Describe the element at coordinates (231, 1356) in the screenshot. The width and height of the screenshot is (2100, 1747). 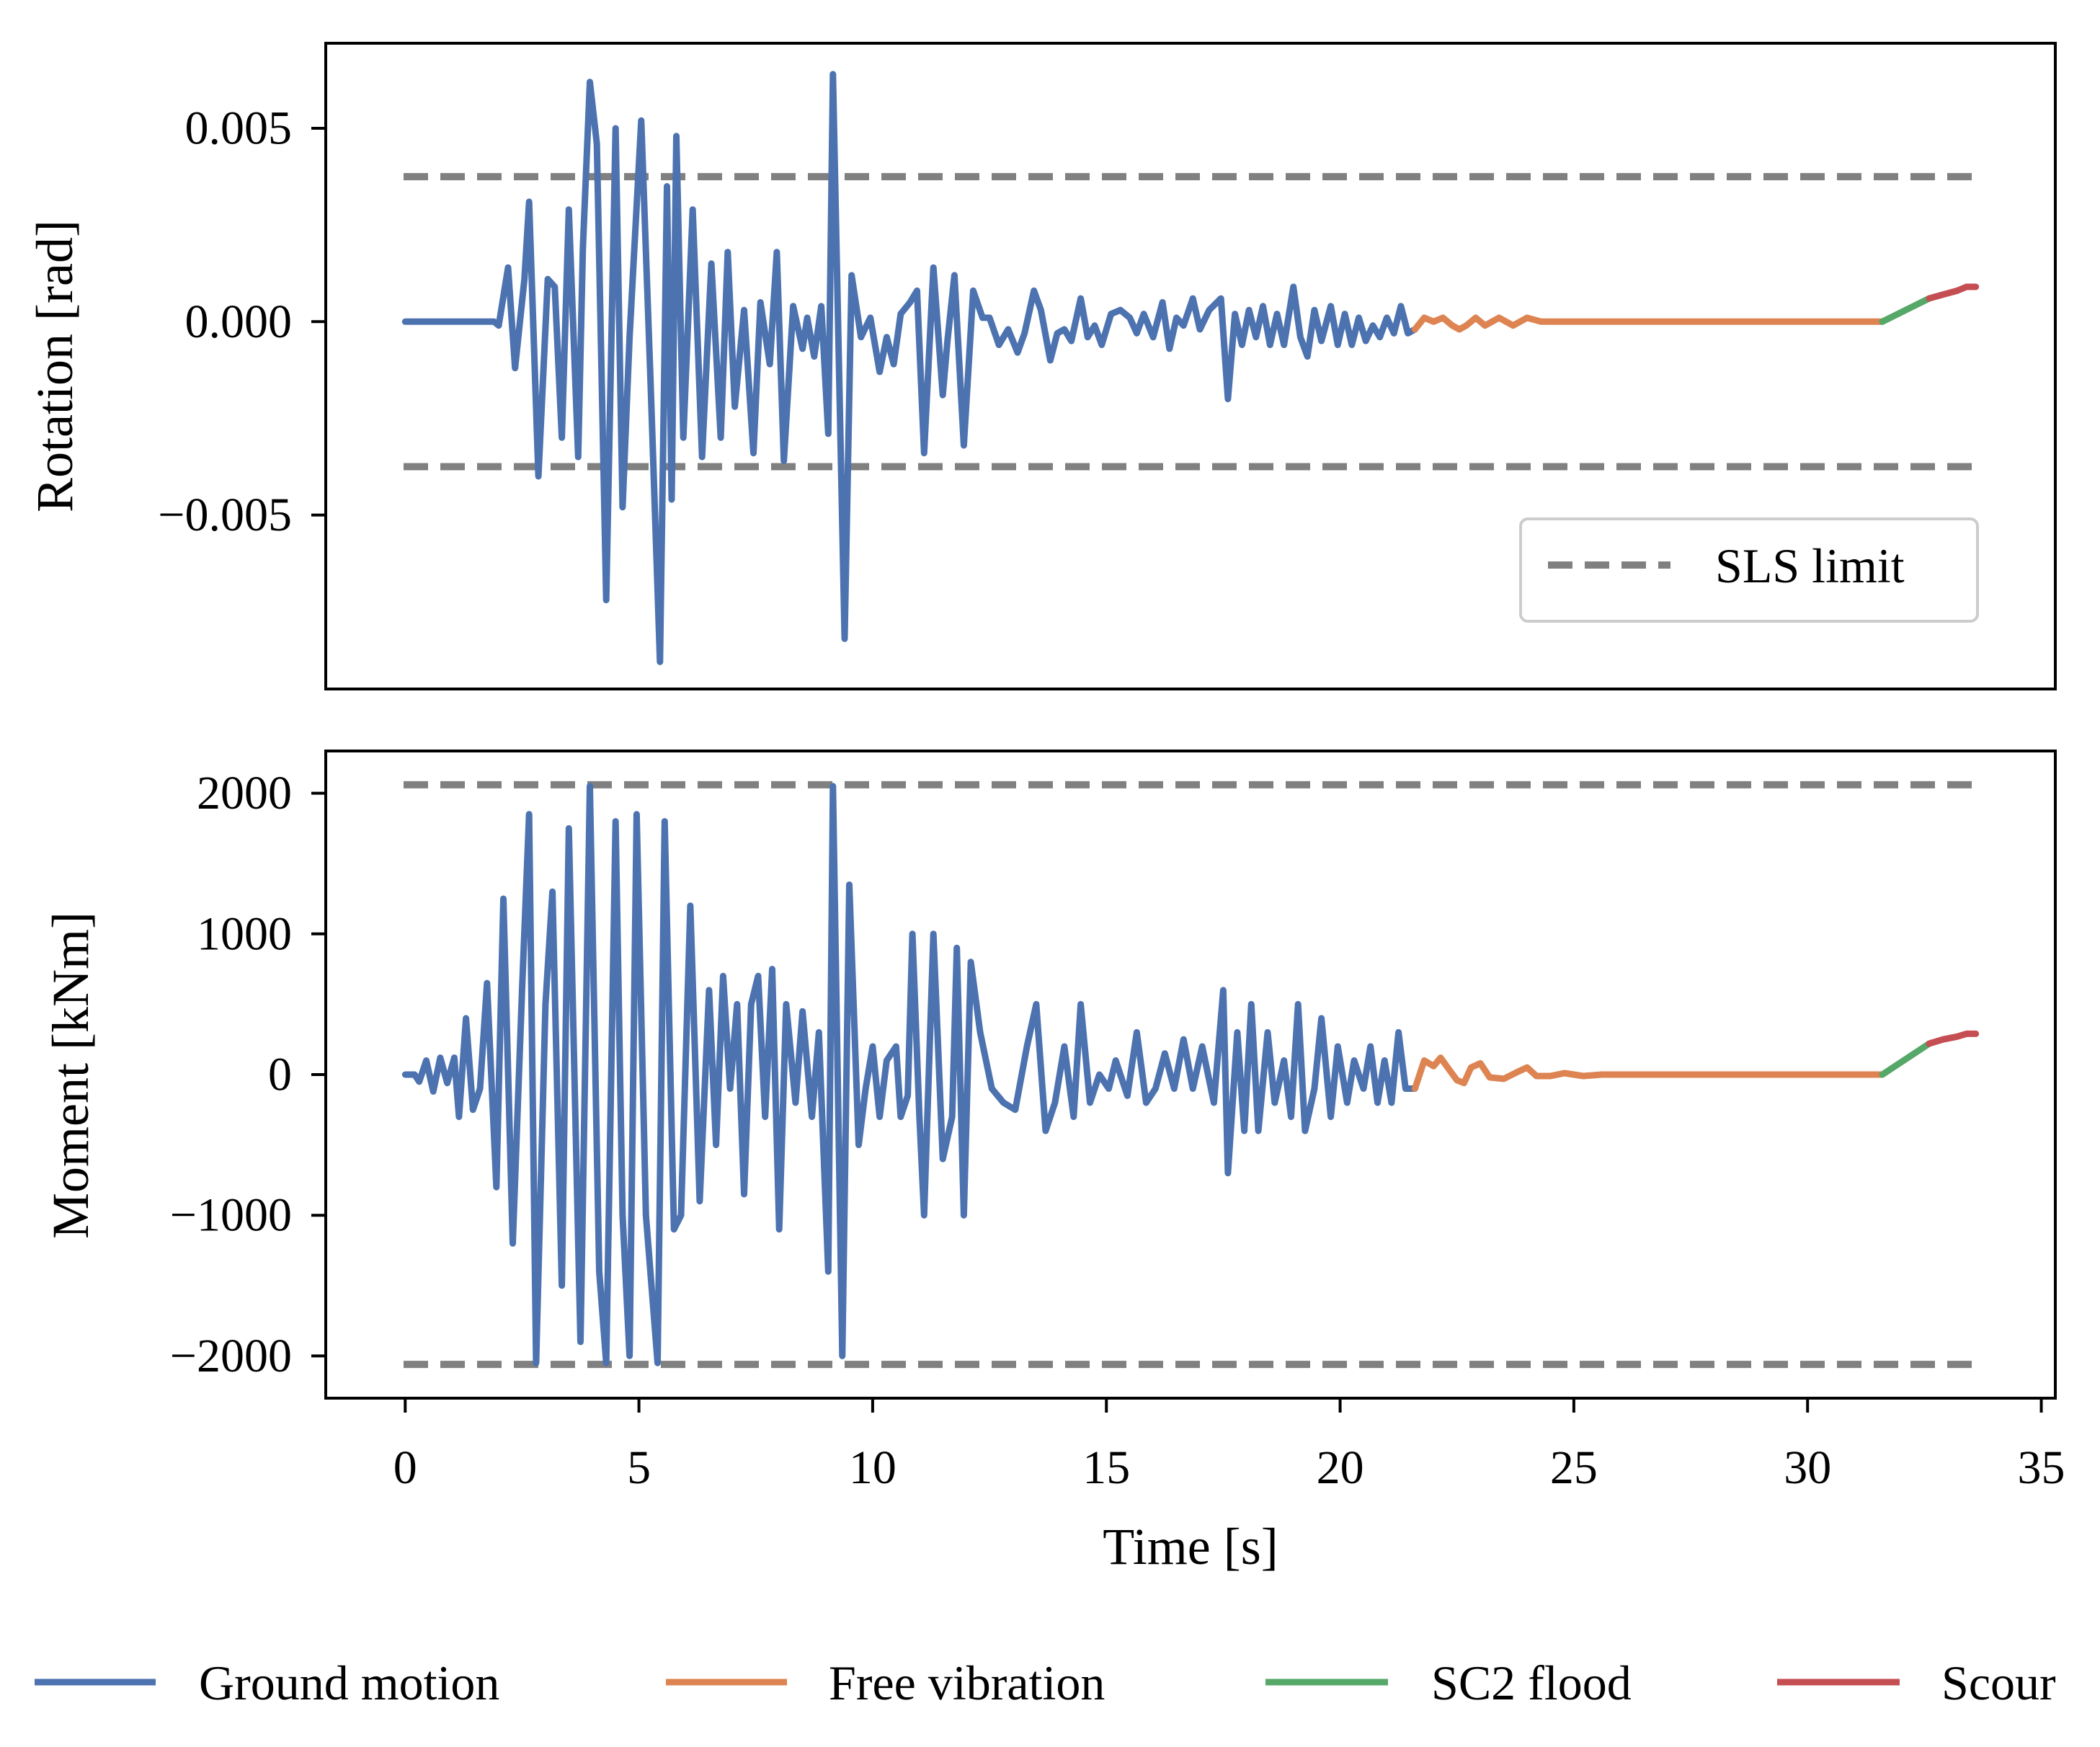
I see `moment-y-tick-label: −2000` at that location.